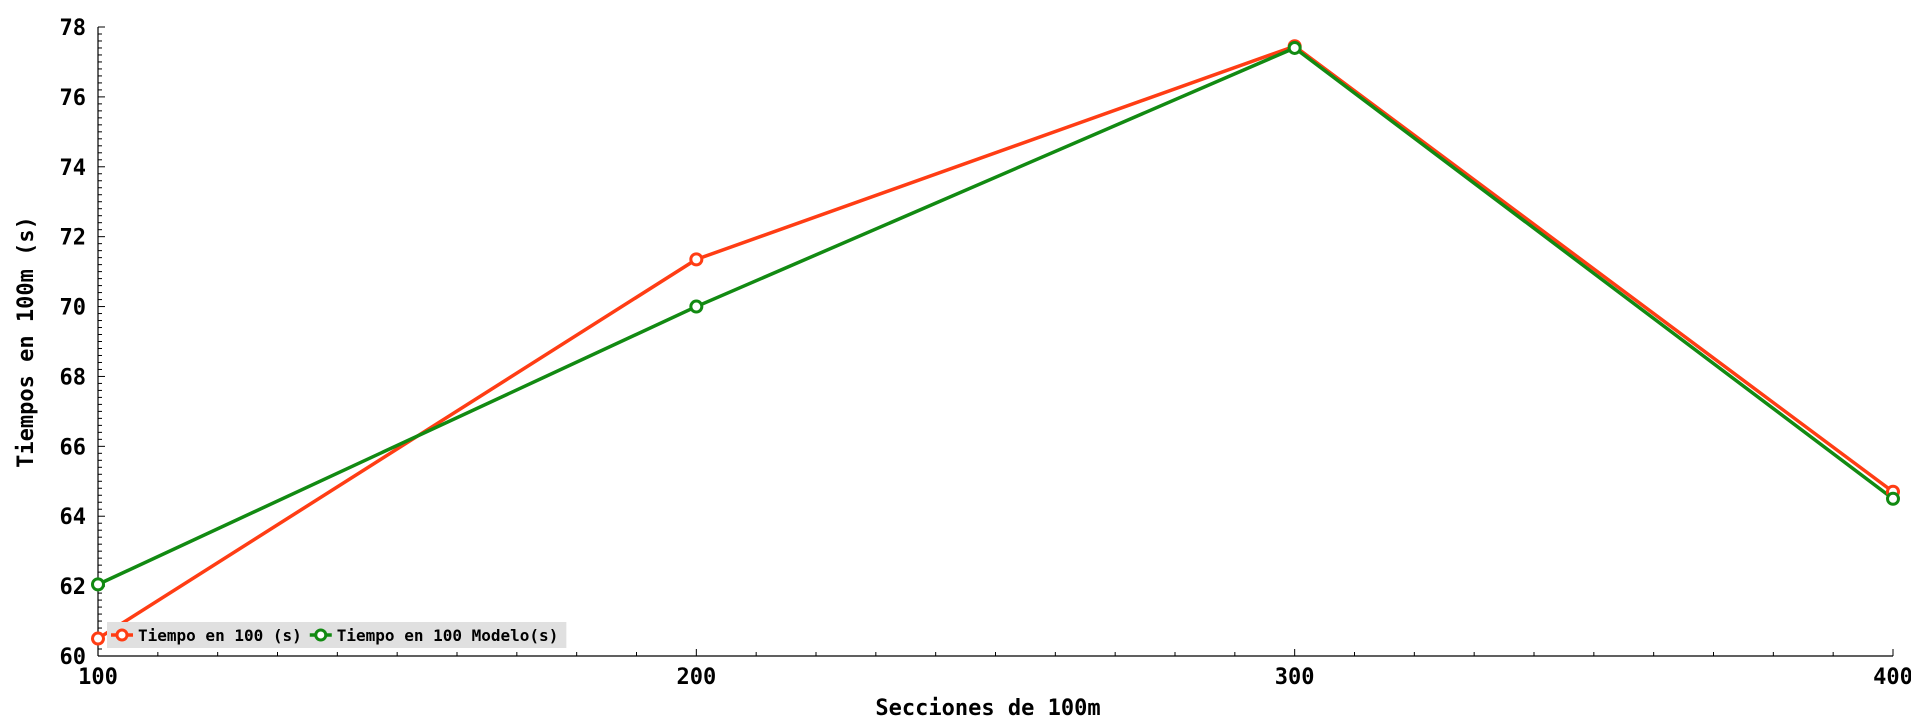  I want to click on legend: Tiempo en 100 (s) Tiempo en 100 Modelo(s), so click(337, 635).